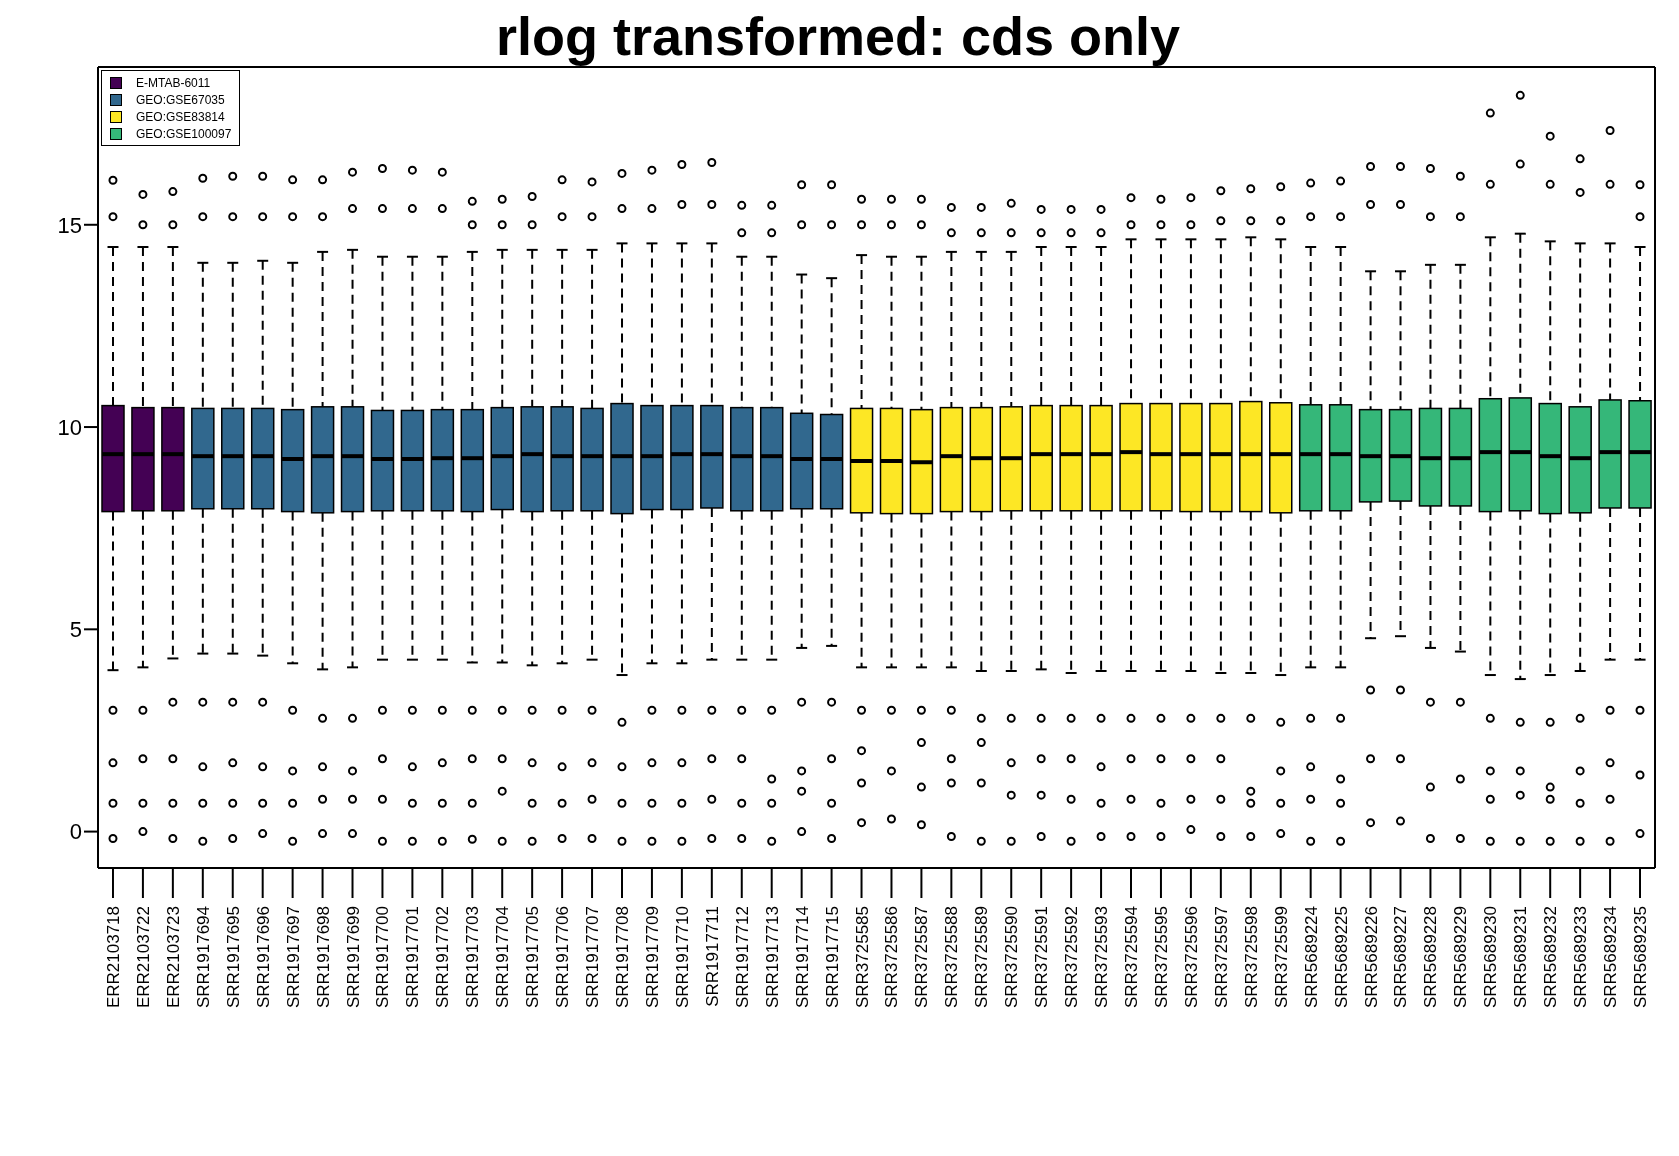  Describe the element at coordinates (203, 957) in the screenshot. I see `x-tick-label: SRR1917694` at that location.